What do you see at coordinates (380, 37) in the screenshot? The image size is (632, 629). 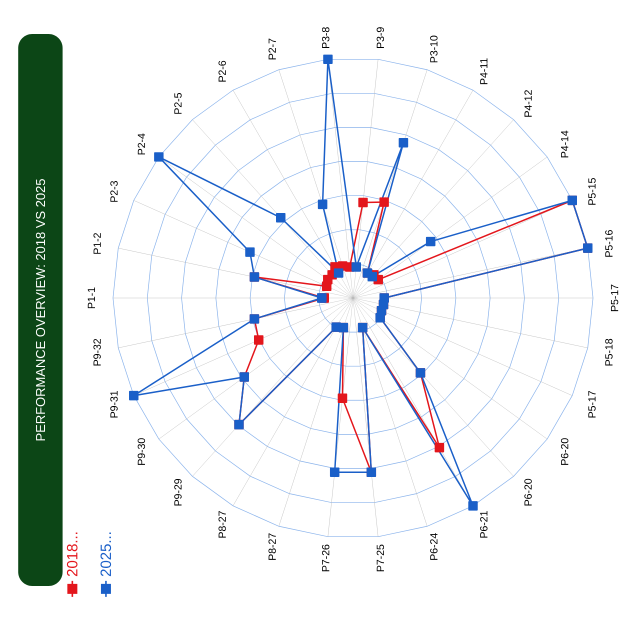 I see `spoke-label: P3-9` at bounding box center [380, 37].